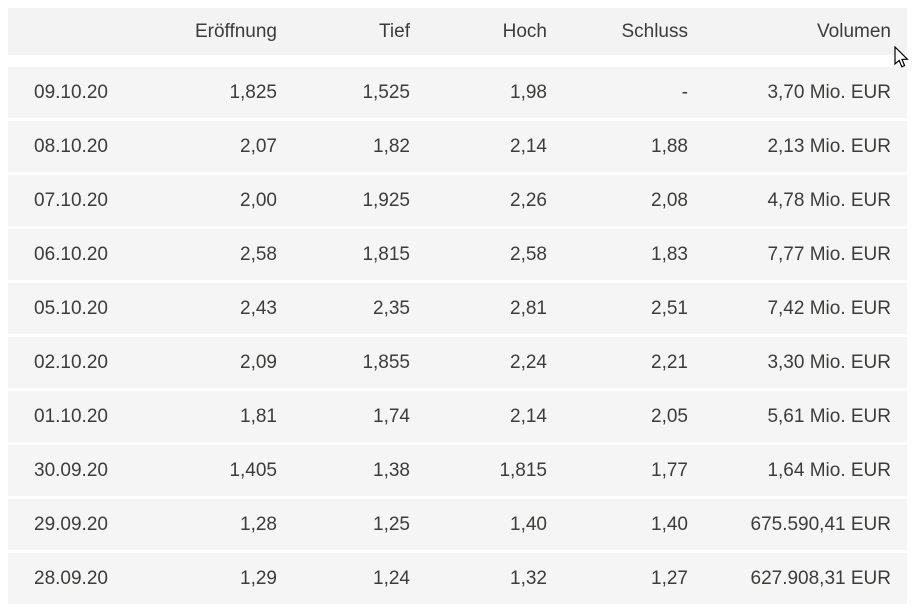  What do you see at coordinates (523, 470) in the screenshot?
I see `cell-high: 1,815` at bounding box center [523, 470].